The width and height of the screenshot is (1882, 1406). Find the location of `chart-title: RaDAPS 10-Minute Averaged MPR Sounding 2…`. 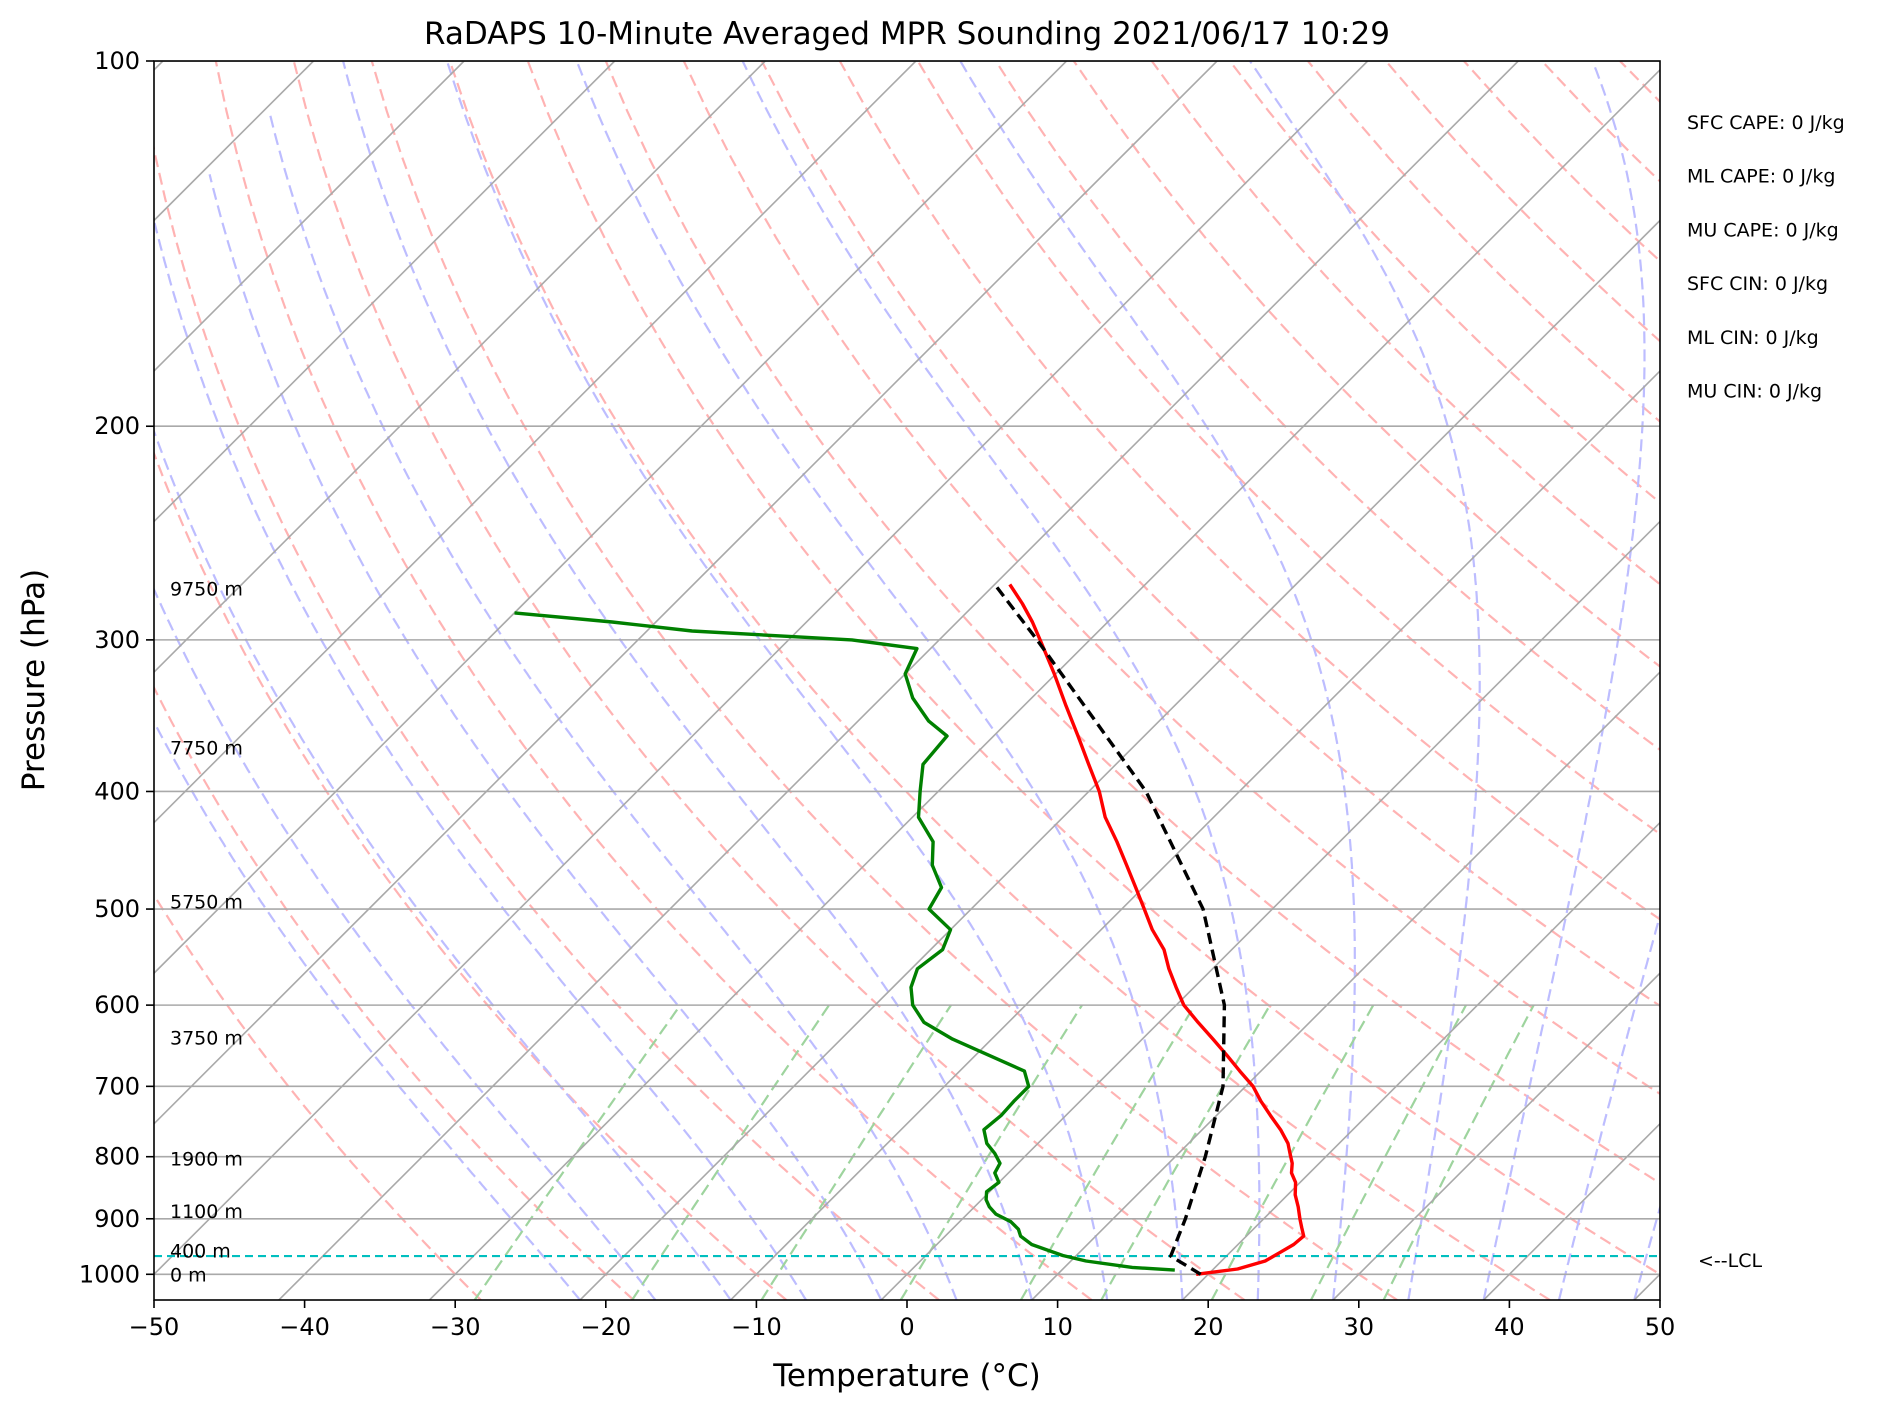

chart-title: RaDAPS 10-Minute Averaged MPR Sounding 2… is located at coordinates (907, 34).